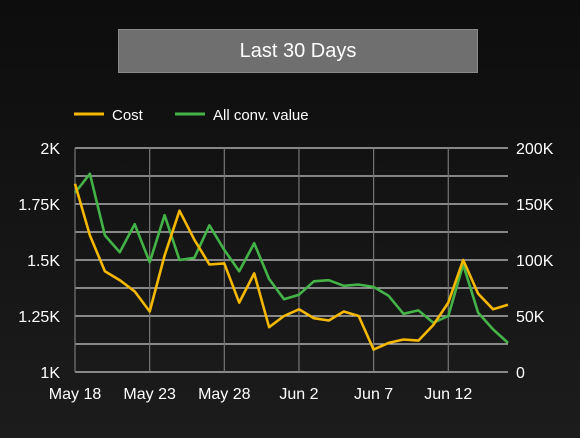 This screenshot has height=438, width=580. I want to click on y-left-tick-label: 2K, so click(50, 149).